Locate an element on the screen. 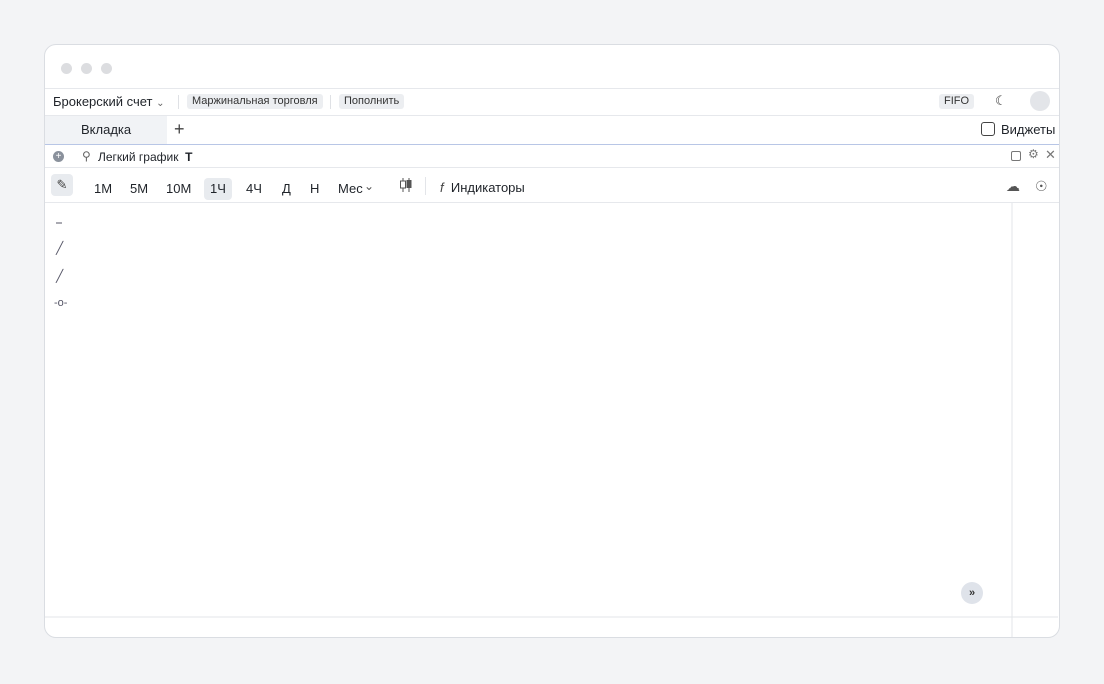  indicators-button: f Индикаторы is located at coordinates (482, 187).